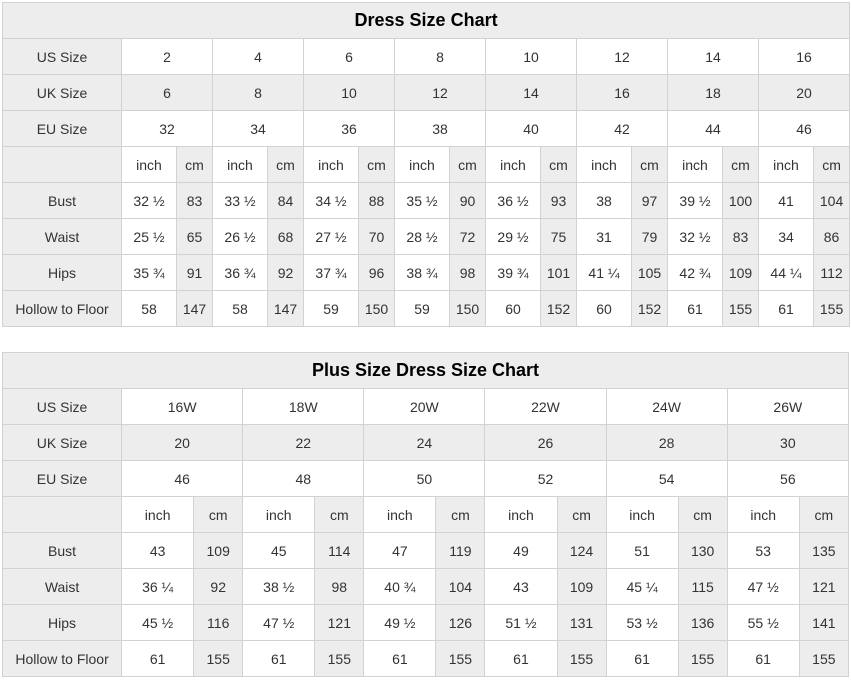 The image size is (851, 682). Describe the element at coordinates (349, 128) in the screenshot. I see `size-value-cell: 36` at that location.